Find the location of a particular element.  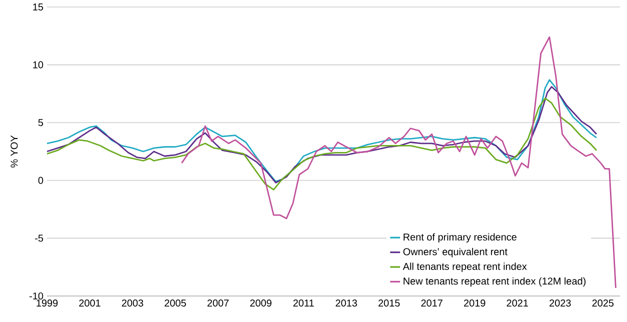

y-axis-title: % YOY is located at coordinates (14, 151).